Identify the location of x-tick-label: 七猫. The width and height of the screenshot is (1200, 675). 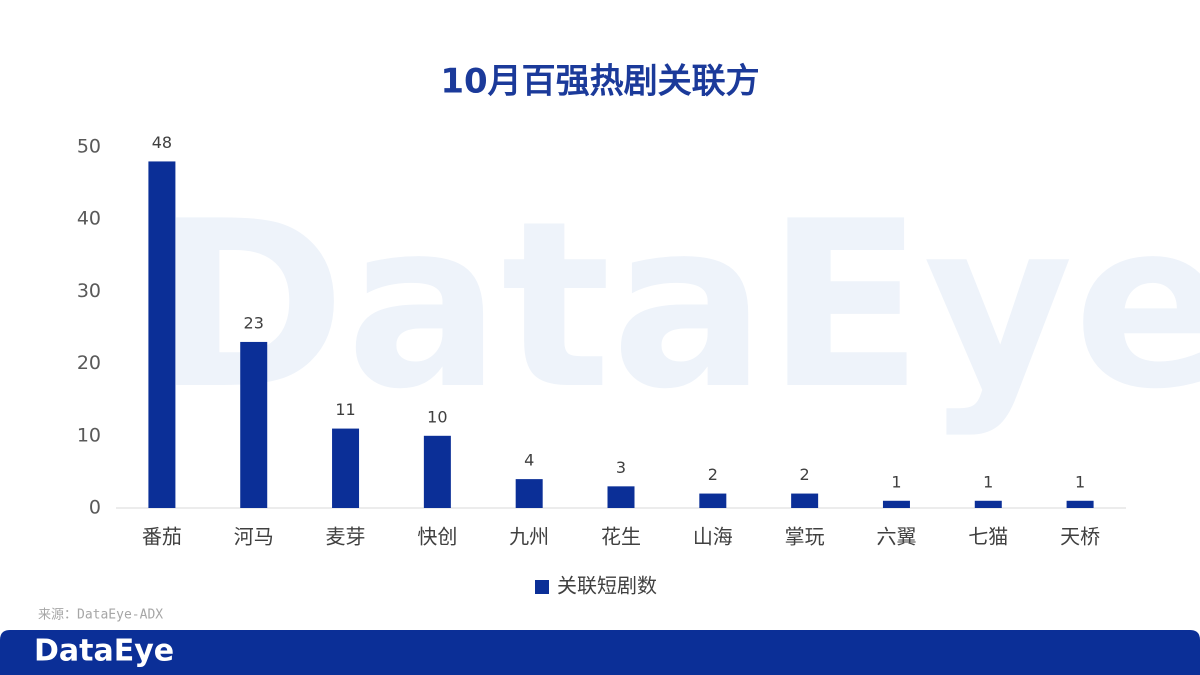
(988, 537).